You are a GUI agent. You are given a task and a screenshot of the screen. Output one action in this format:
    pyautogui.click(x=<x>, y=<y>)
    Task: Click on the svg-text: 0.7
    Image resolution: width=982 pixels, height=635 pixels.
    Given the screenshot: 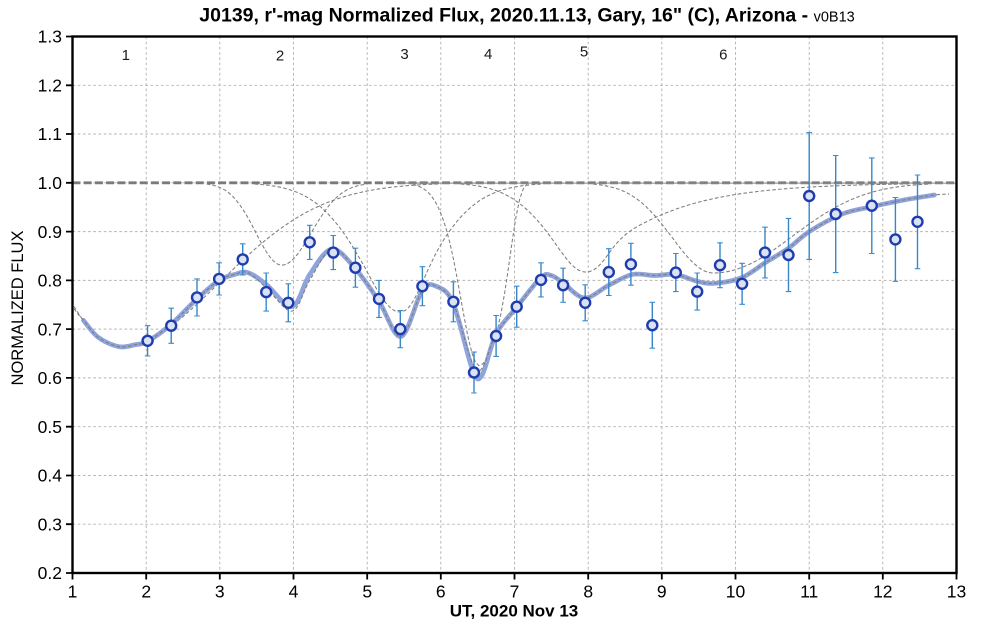 What is the action you would take?
    pyautogui.click(x=50, y=329)
    